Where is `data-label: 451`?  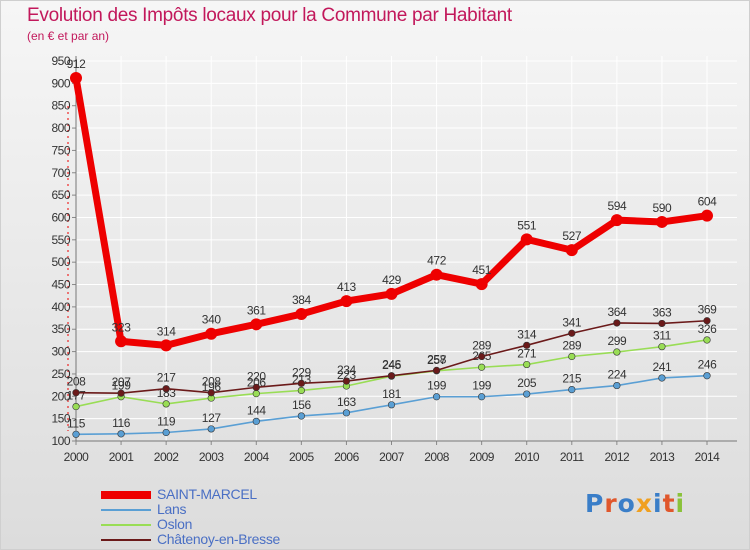 data-label: 451 is located at coordinates (482, 270).